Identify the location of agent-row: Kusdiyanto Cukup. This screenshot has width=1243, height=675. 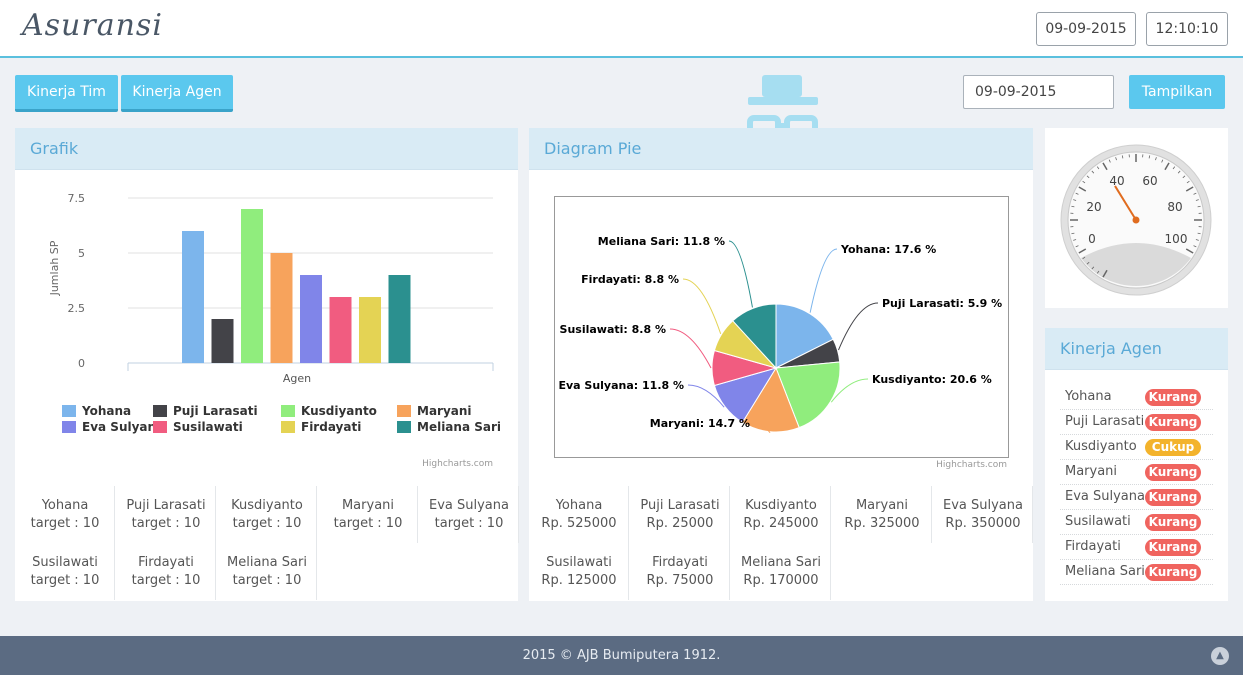
(1136, 447).